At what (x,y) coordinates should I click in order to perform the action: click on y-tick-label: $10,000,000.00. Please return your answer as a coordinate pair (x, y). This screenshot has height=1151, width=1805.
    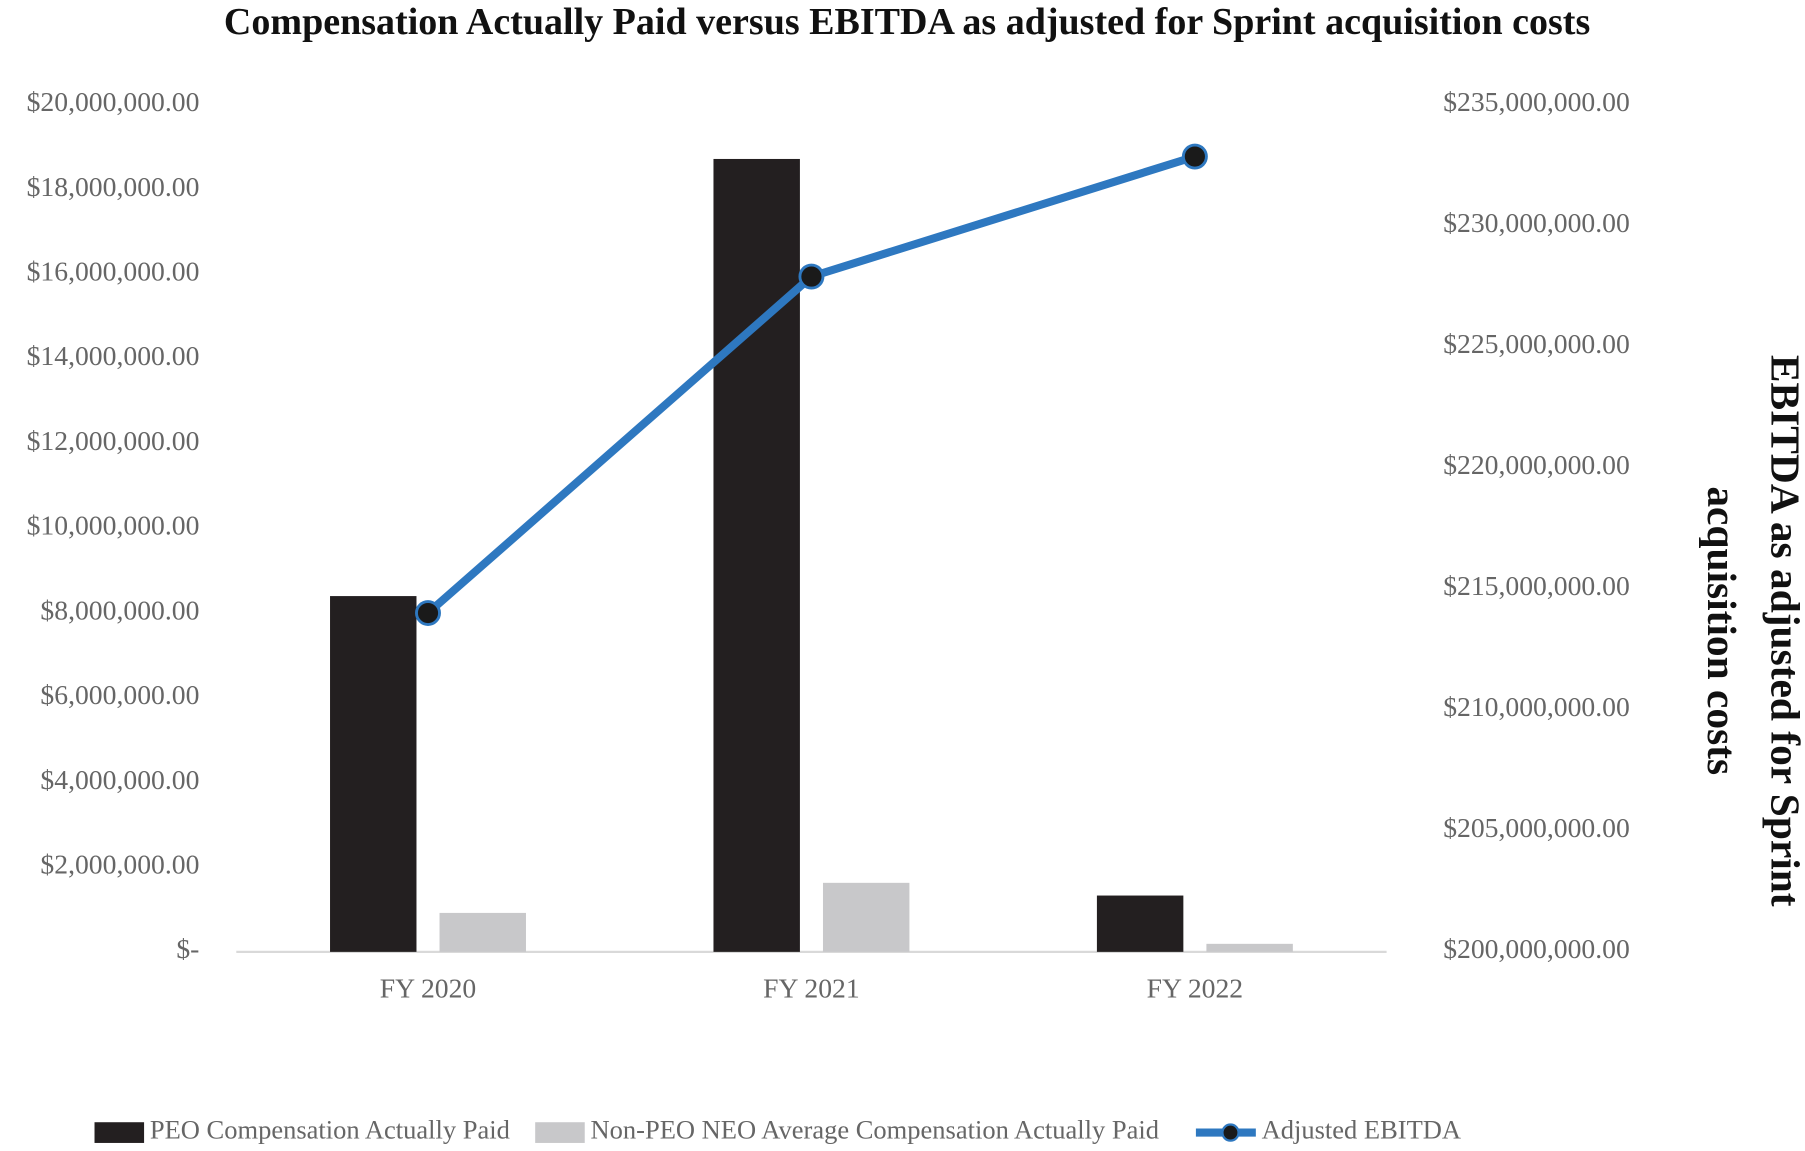
    Looking at the image, I should click on (113, 525).